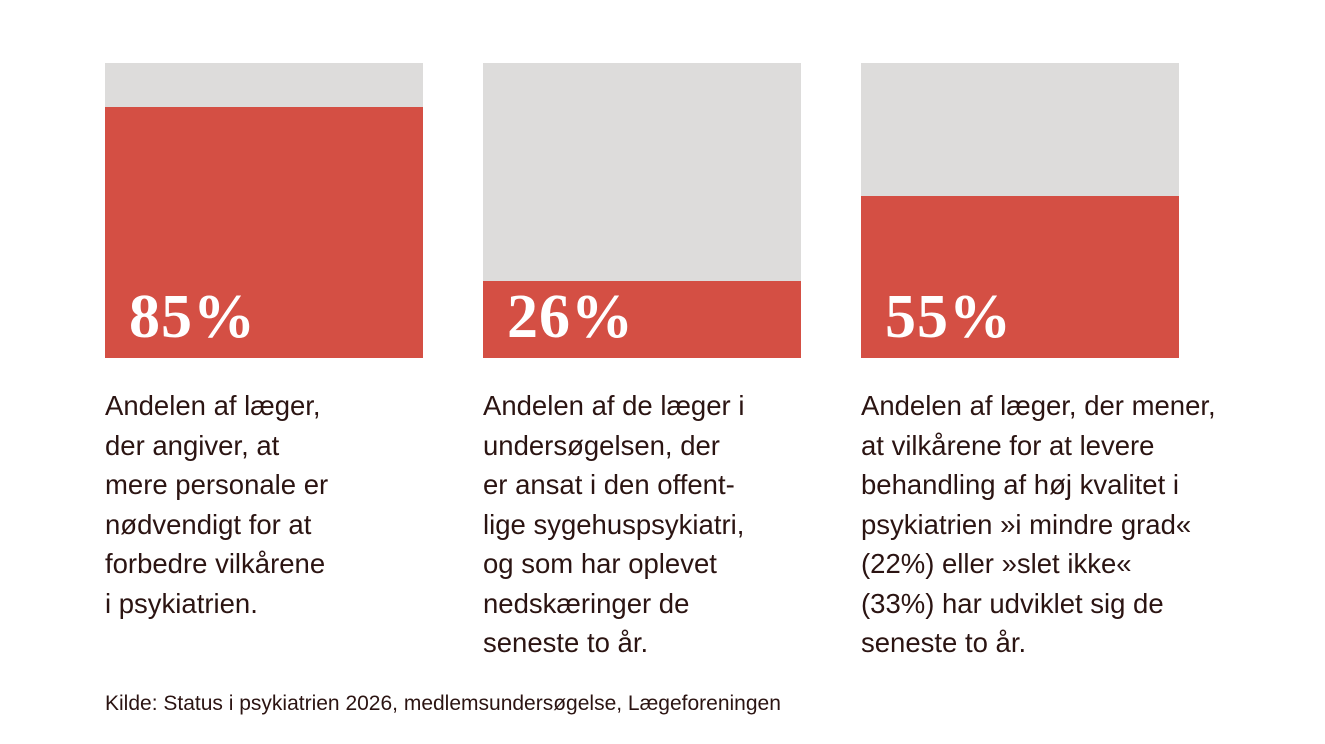  I want to click on bar-track: 85%, so click(264, 210).